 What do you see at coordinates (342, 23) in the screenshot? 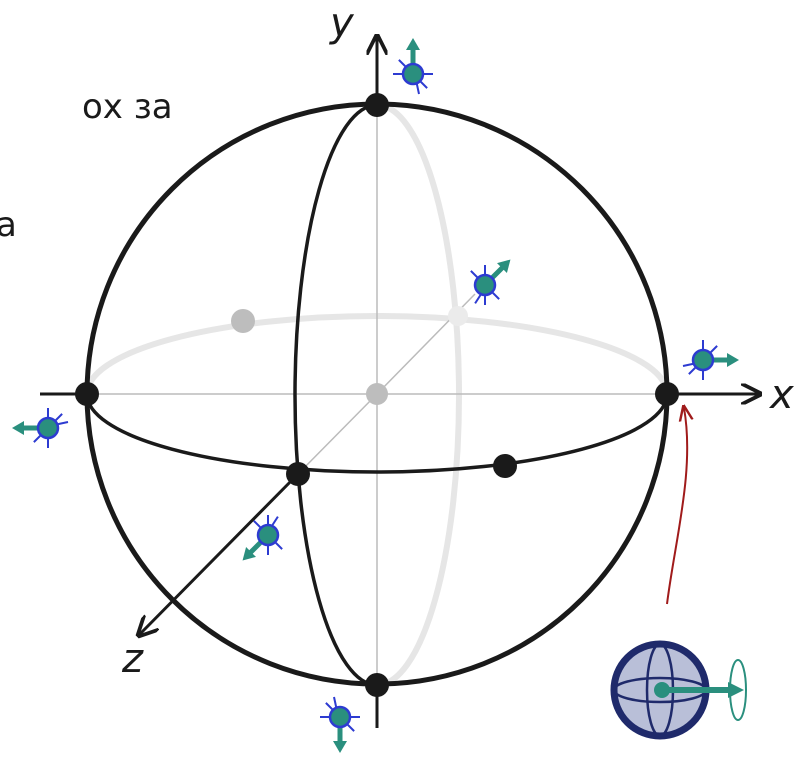
I see `axis-label: y` at bounding box center [342, 23].